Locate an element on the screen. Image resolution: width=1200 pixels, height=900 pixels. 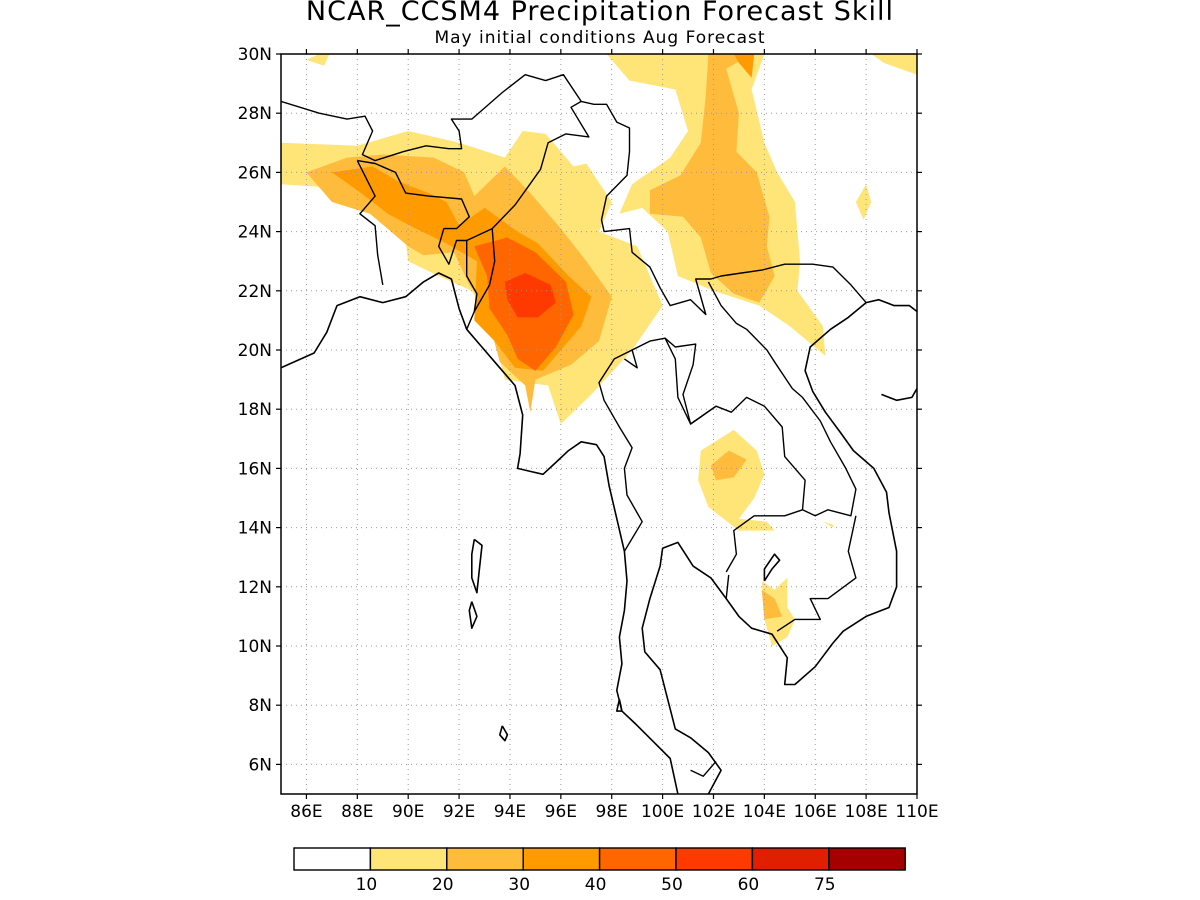
lat-tick-label: 6N is located at coordinates (260, 765).